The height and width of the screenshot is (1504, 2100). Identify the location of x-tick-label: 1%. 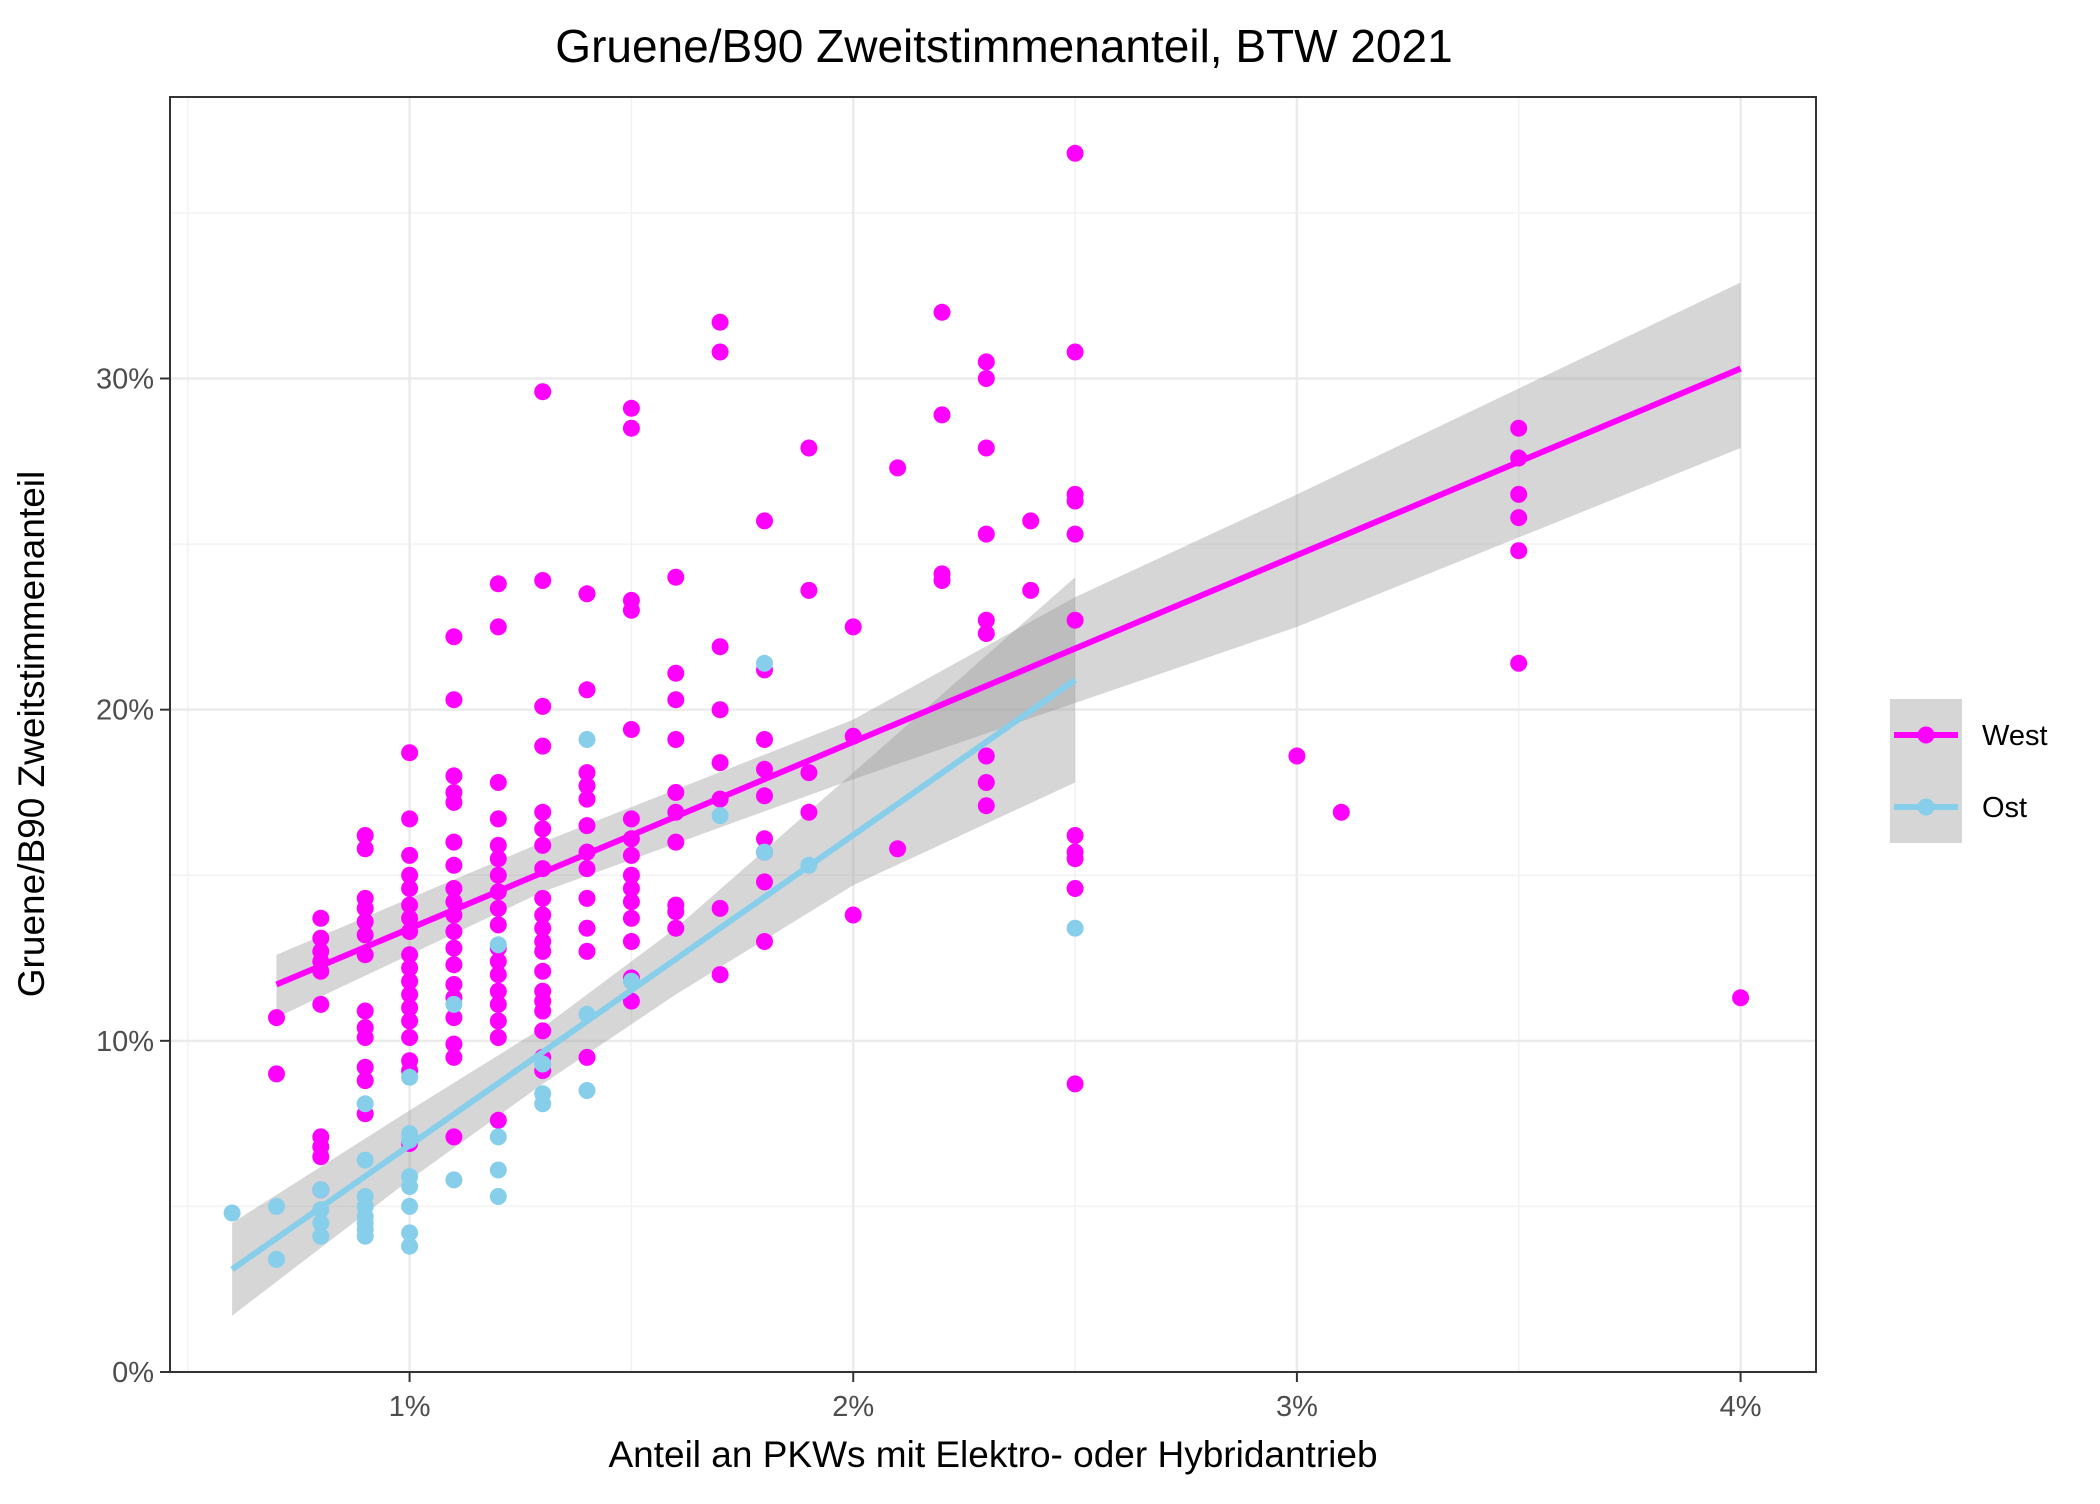
(410, 1407).